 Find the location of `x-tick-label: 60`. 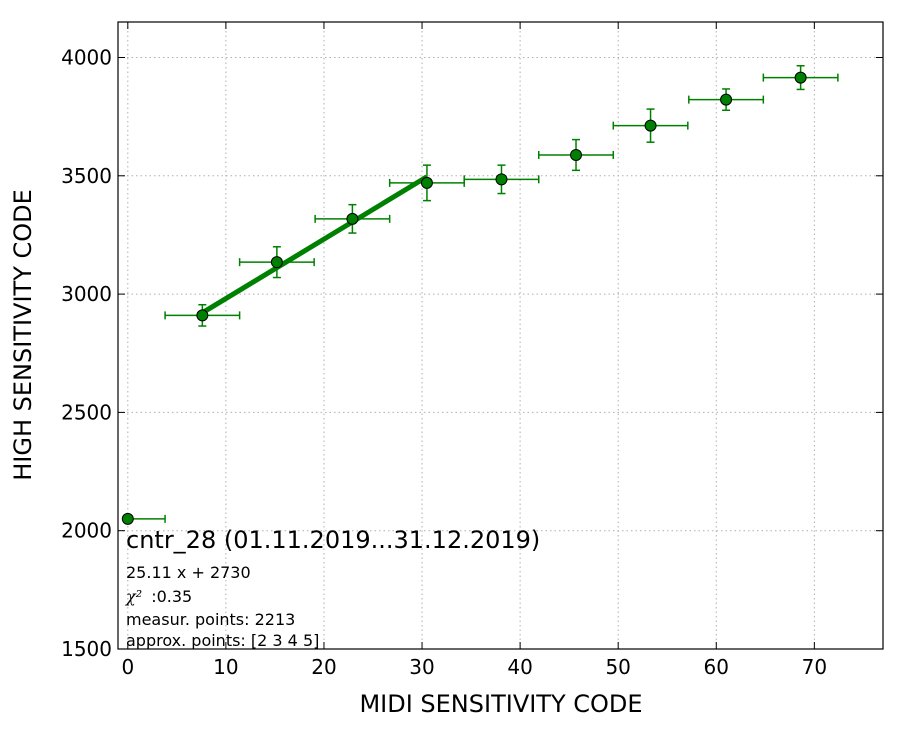

x-tick-label: 60 is located at coordinates (716, 667).